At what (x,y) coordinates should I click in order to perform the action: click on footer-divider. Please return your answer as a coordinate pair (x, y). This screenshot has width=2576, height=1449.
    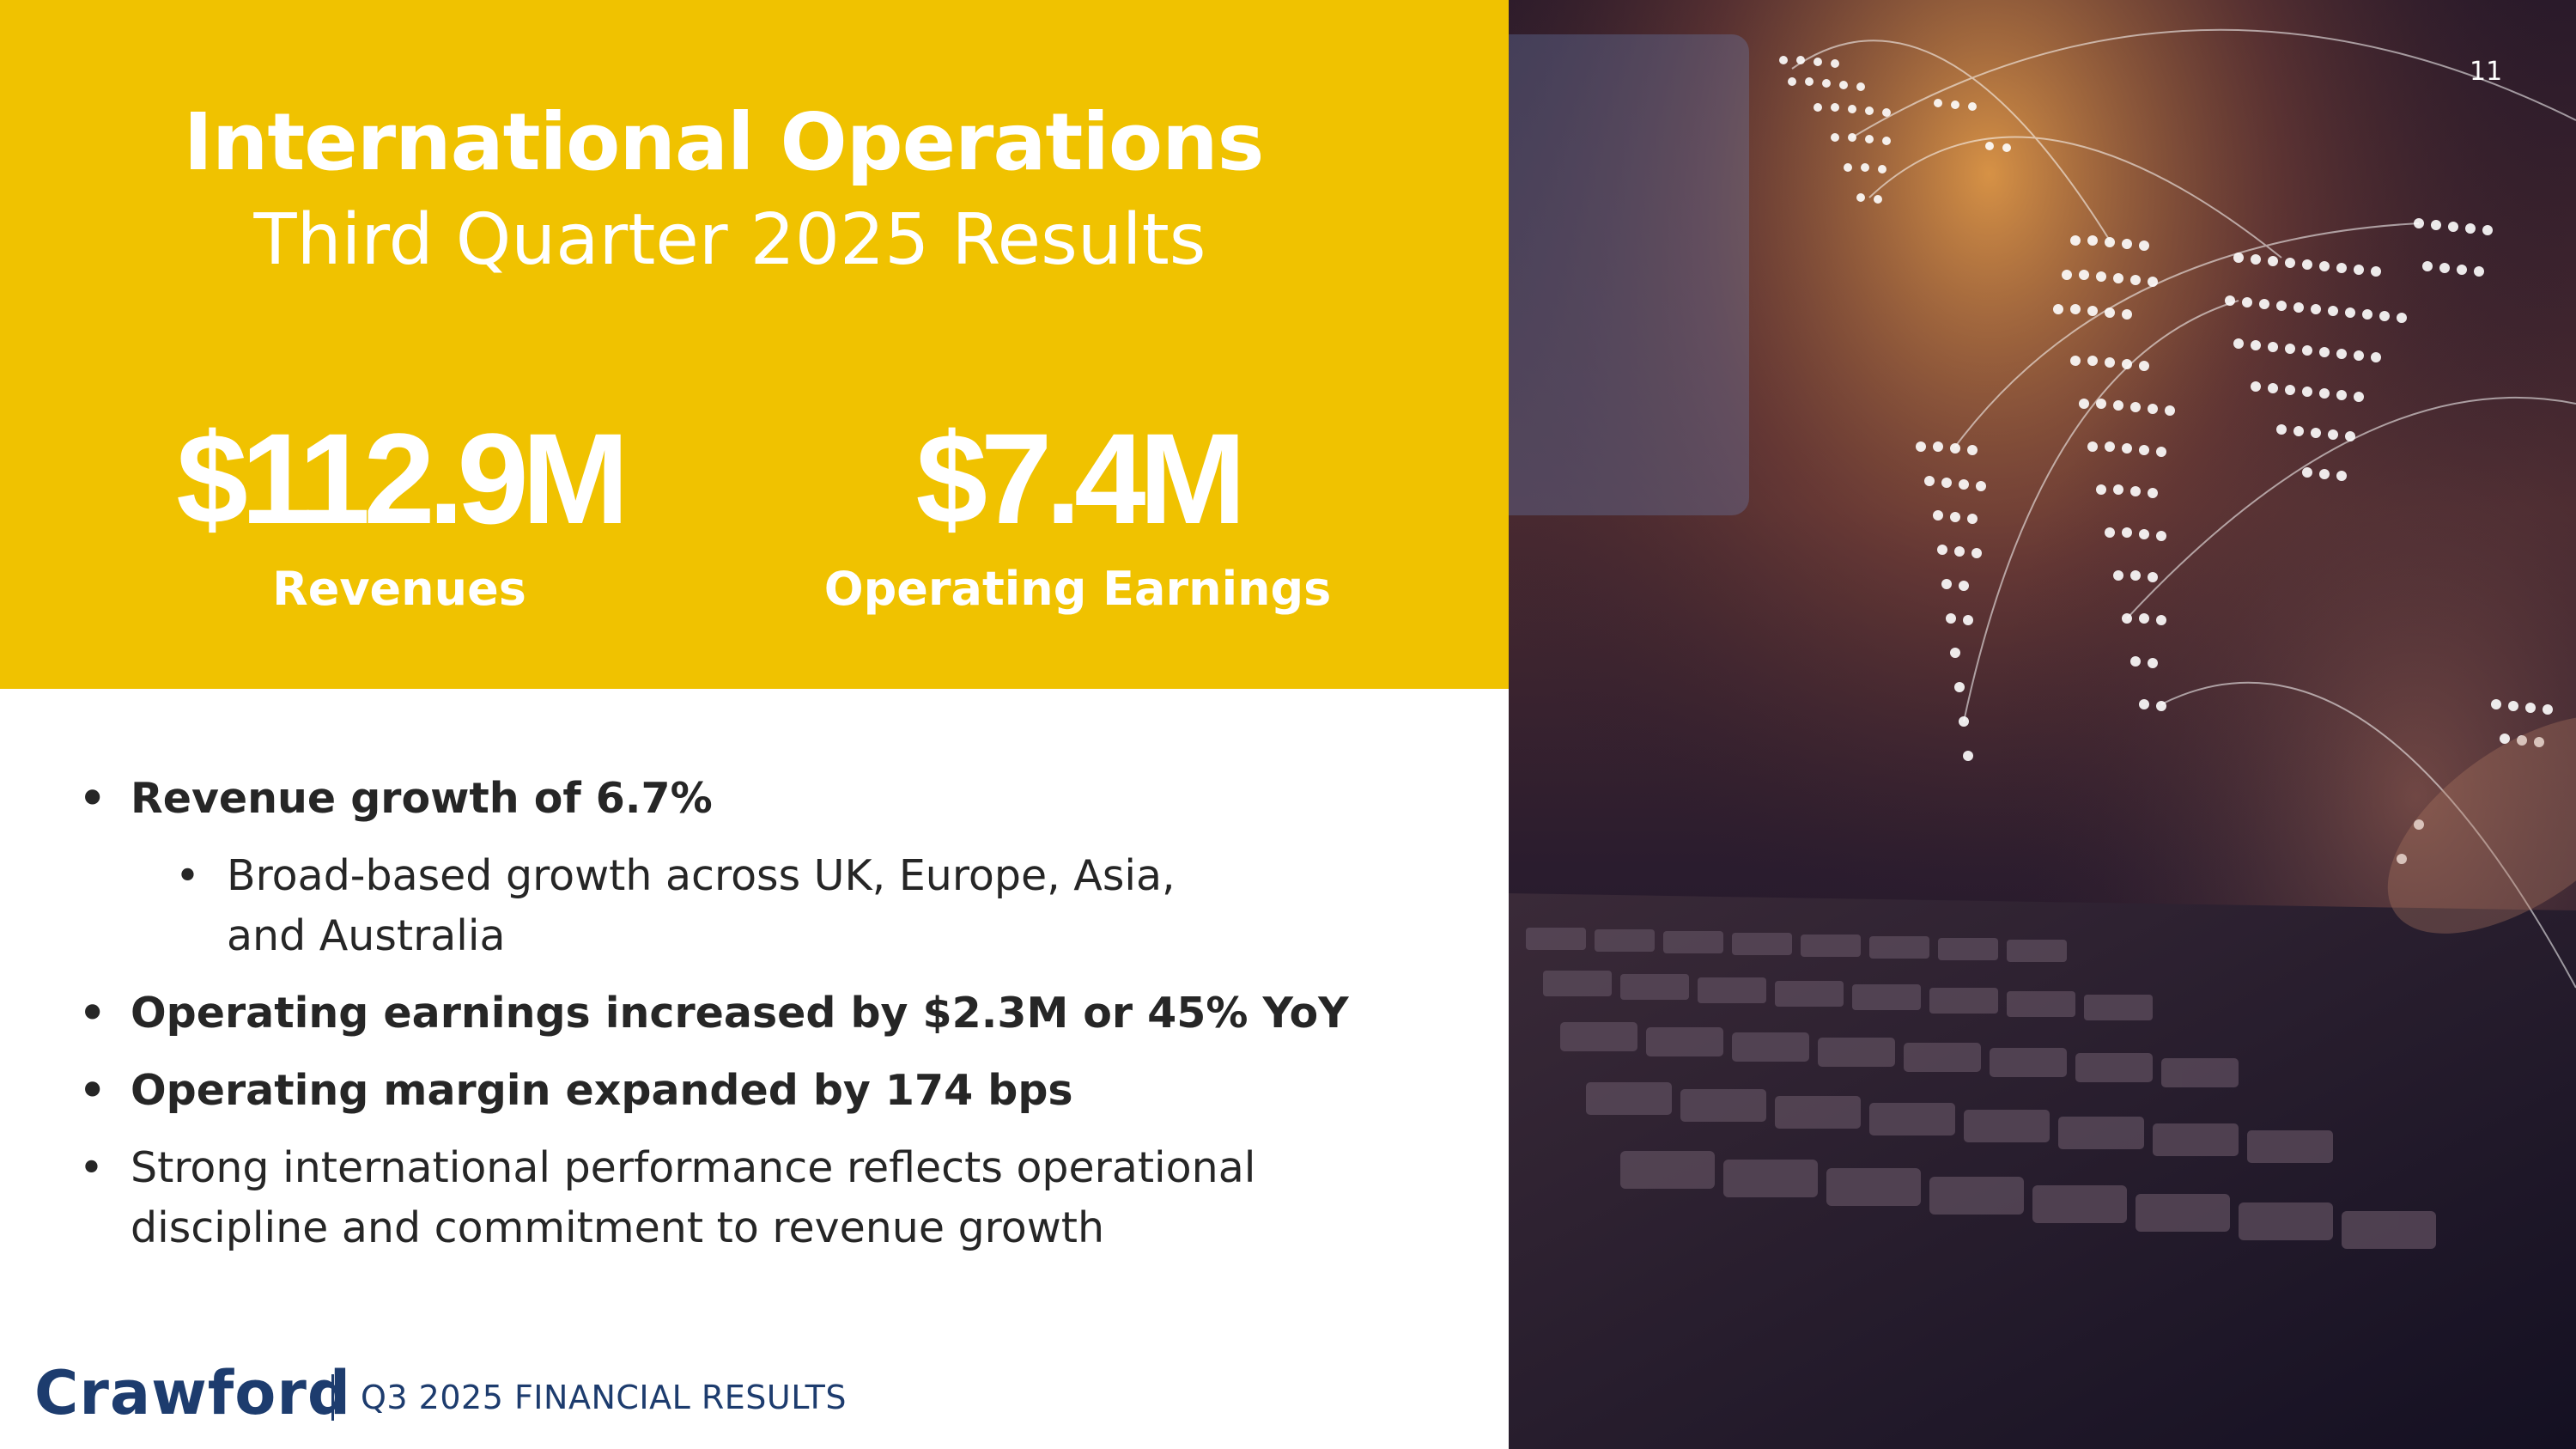
    Looking at the image, I should click on (333, 1397).